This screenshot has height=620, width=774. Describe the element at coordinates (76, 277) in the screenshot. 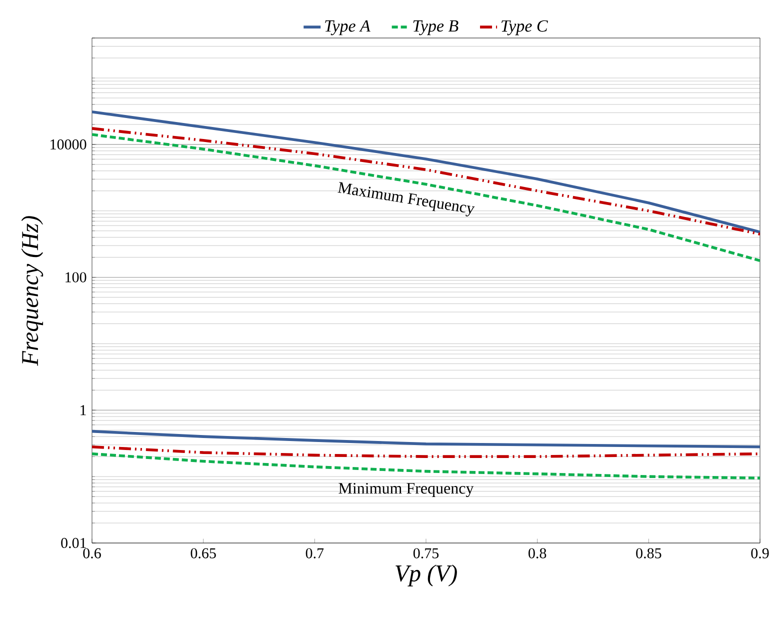

I see `y-tick-label: 100` at that location.